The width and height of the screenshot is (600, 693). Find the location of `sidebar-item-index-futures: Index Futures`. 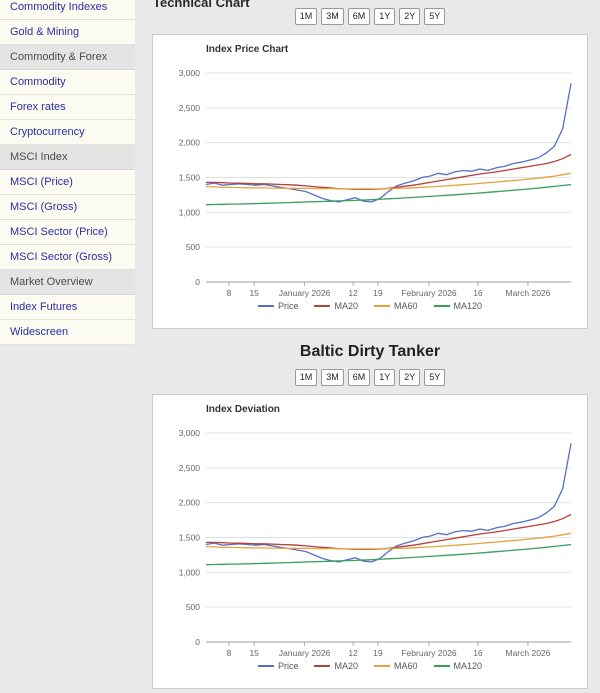

sidebar-item-index-futures: Index Futures is located at coordinates (67, 307).